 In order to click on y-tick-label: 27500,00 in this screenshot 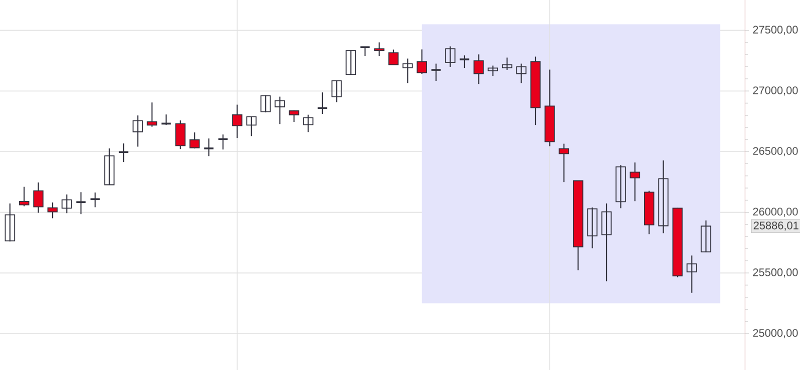, I will do `click(775, 30)`.